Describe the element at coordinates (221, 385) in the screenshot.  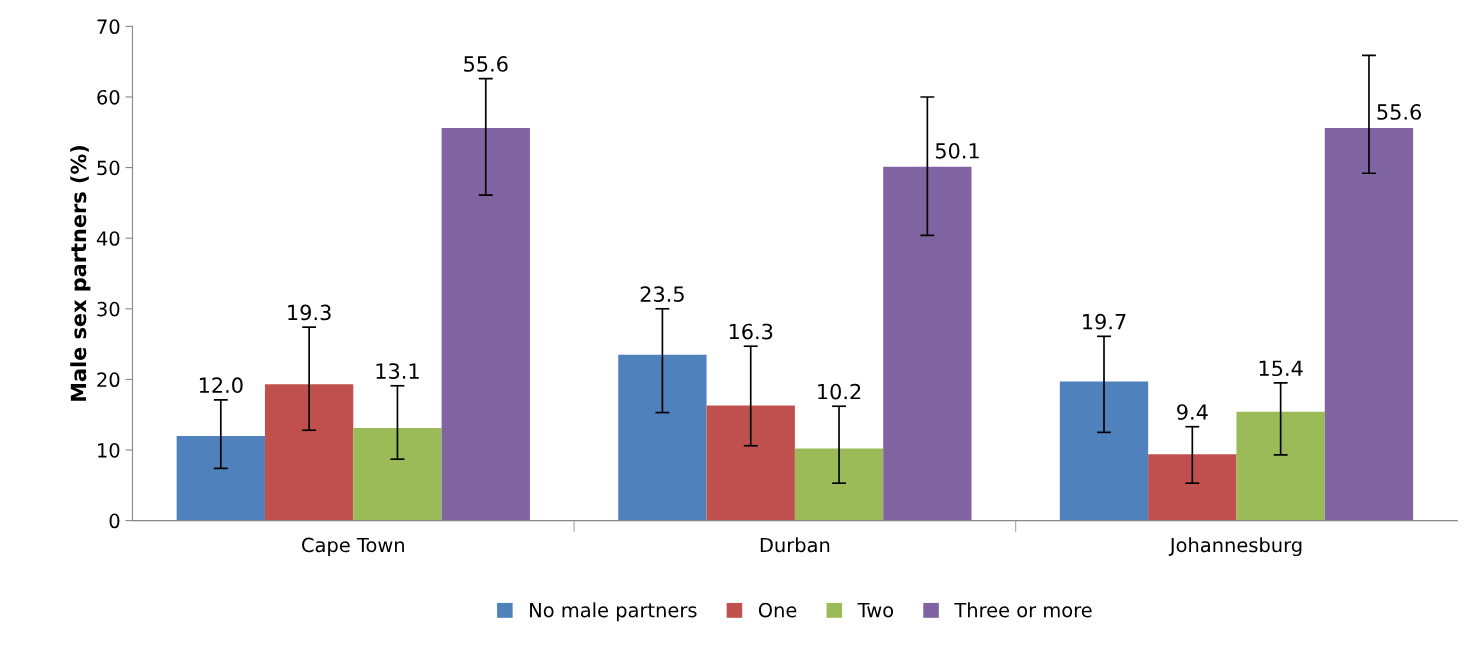
I see `data-label: 12.0` at that location.